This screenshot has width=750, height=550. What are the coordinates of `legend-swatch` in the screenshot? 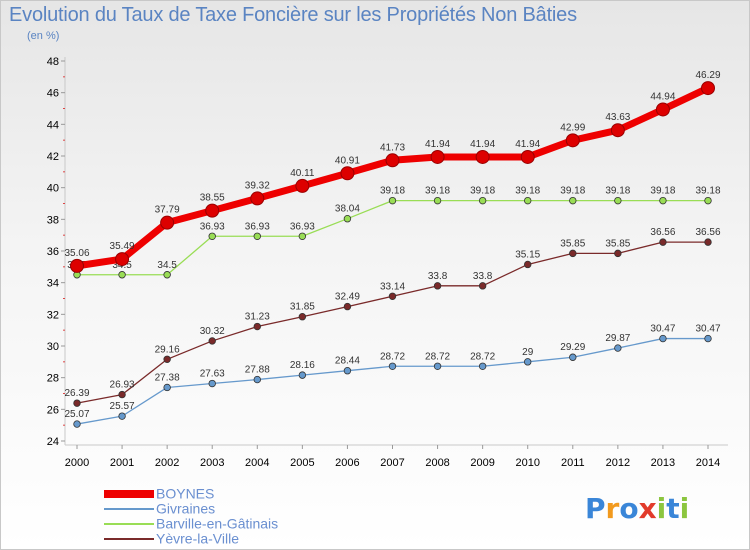 It's located at (129, 508).